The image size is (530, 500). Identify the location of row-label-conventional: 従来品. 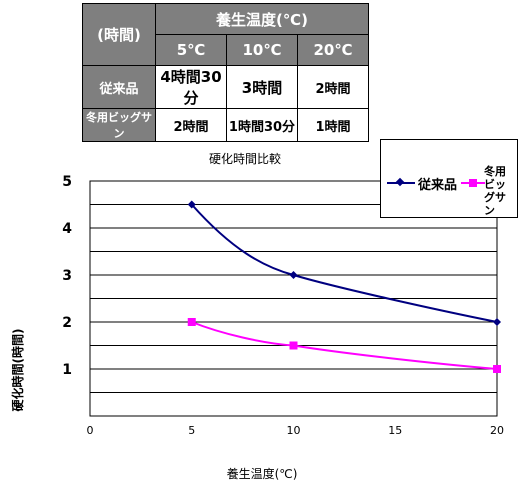
(119, 87).